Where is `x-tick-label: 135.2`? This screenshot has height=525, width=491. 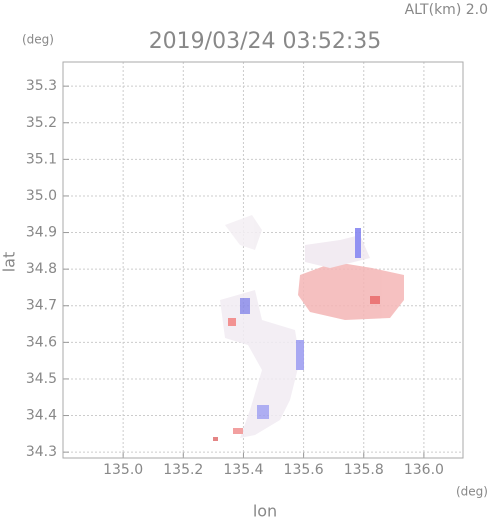
x-tick-label: 135.2 is located at coordinates (183, 470).